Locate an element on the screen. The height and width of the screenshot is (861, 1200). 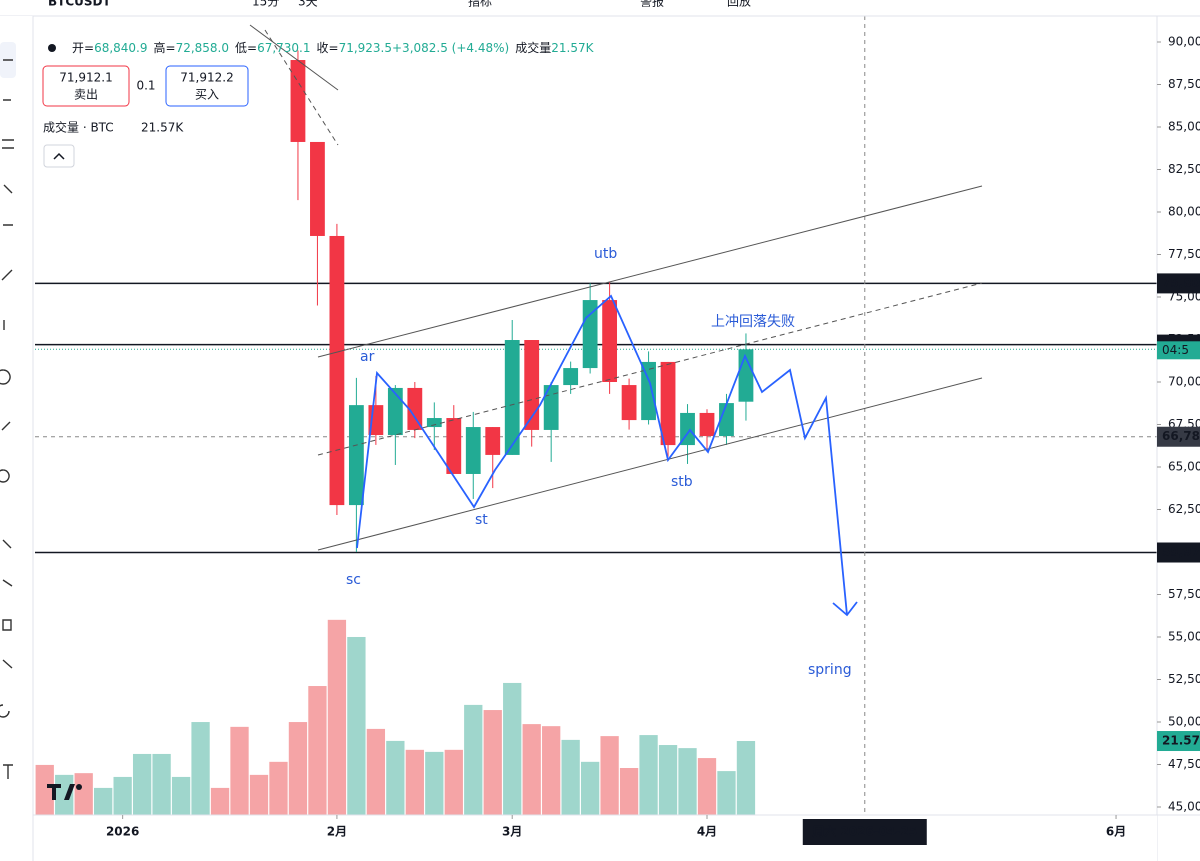
left-toolbar is located at coordinates (17, 438).